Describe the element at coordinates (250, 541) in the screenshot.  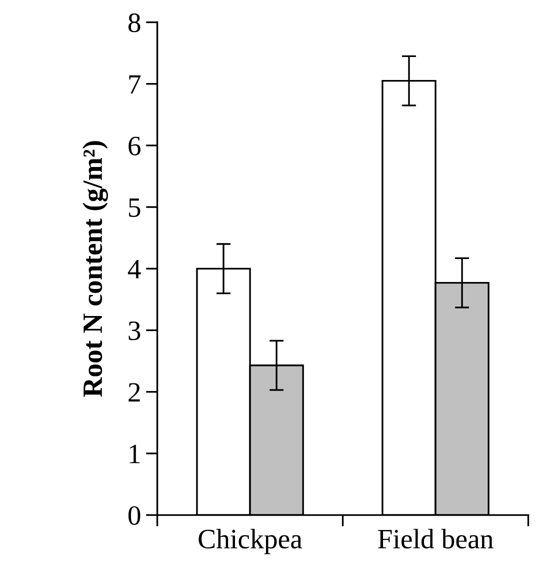
I see `x-tick-label: Chickpea` at that location.